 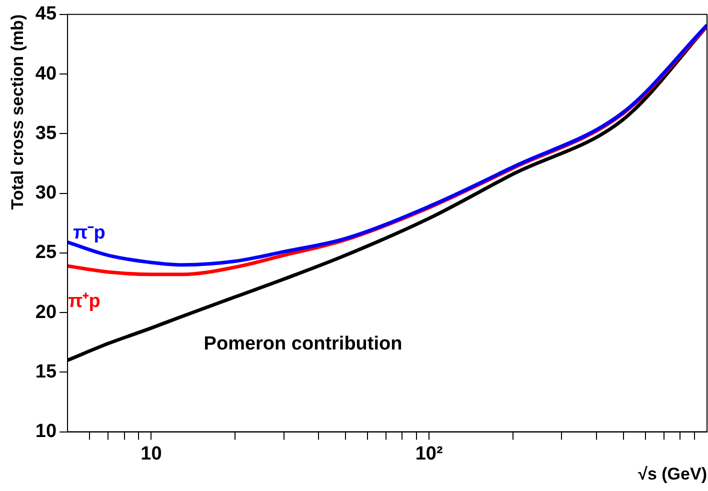 What do you see at coordinates (46, 253) in the screenshot?
I see `y-tick-label: 25` at bounding box center [46, 253].